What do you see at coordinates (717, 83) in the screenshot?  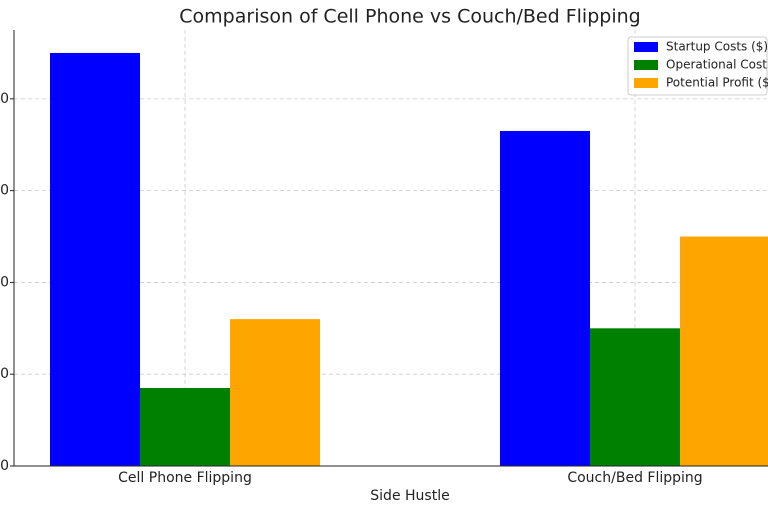 I see `legend-label: Potential Profit ($` at bounding box center [717, 83].